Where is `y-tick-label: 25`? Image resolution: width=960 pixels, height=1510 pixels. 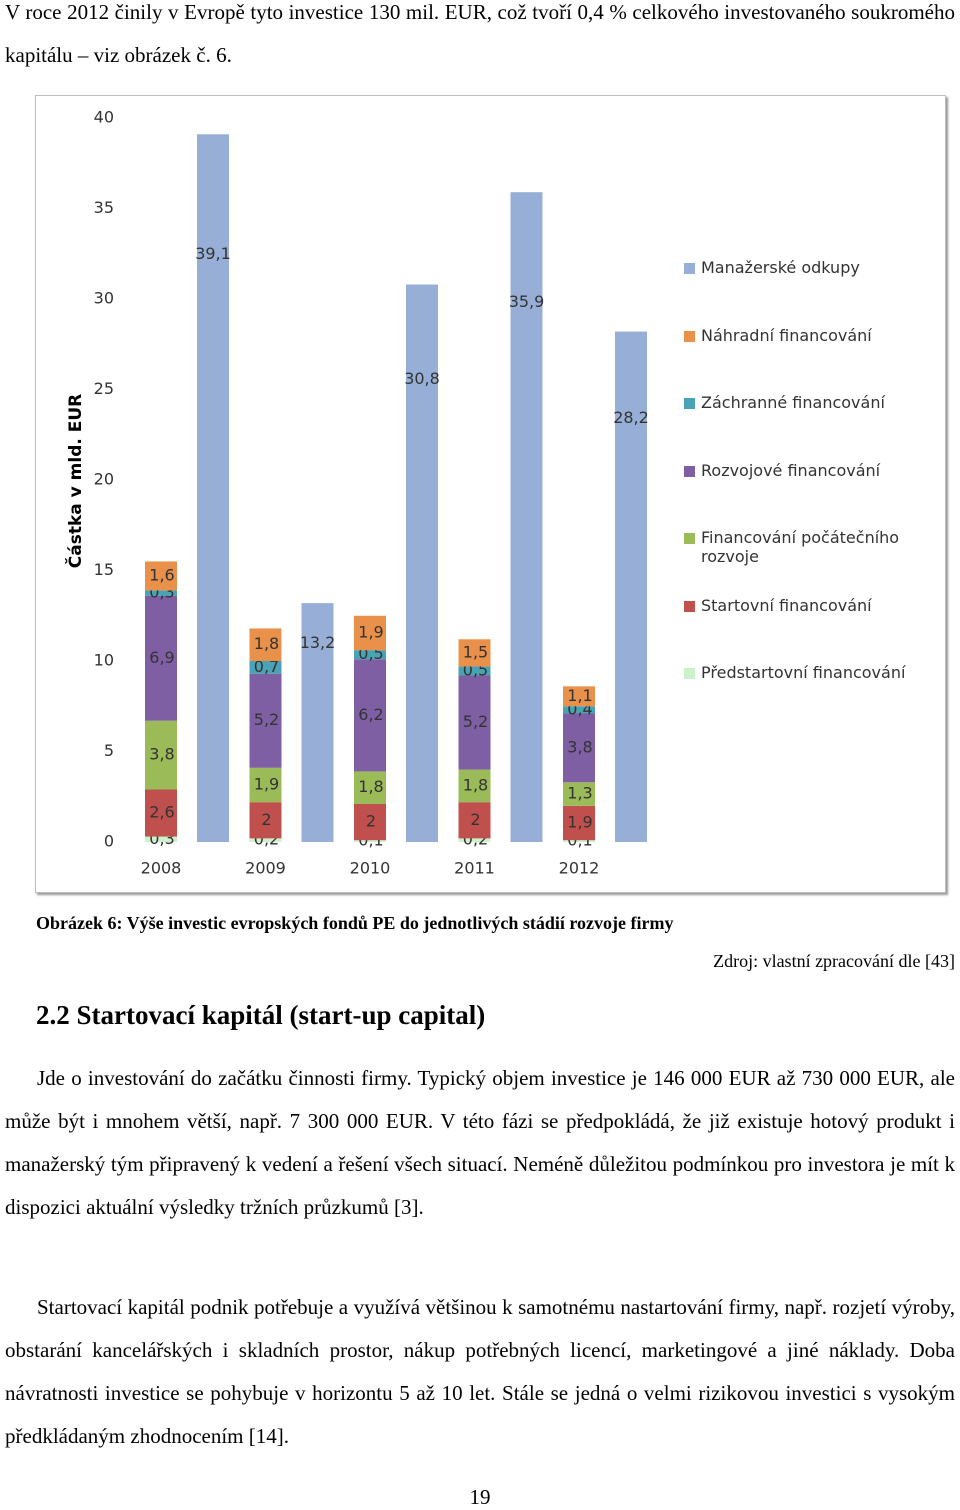 y-tick-label: 25 is located at coordinates (104, 388).